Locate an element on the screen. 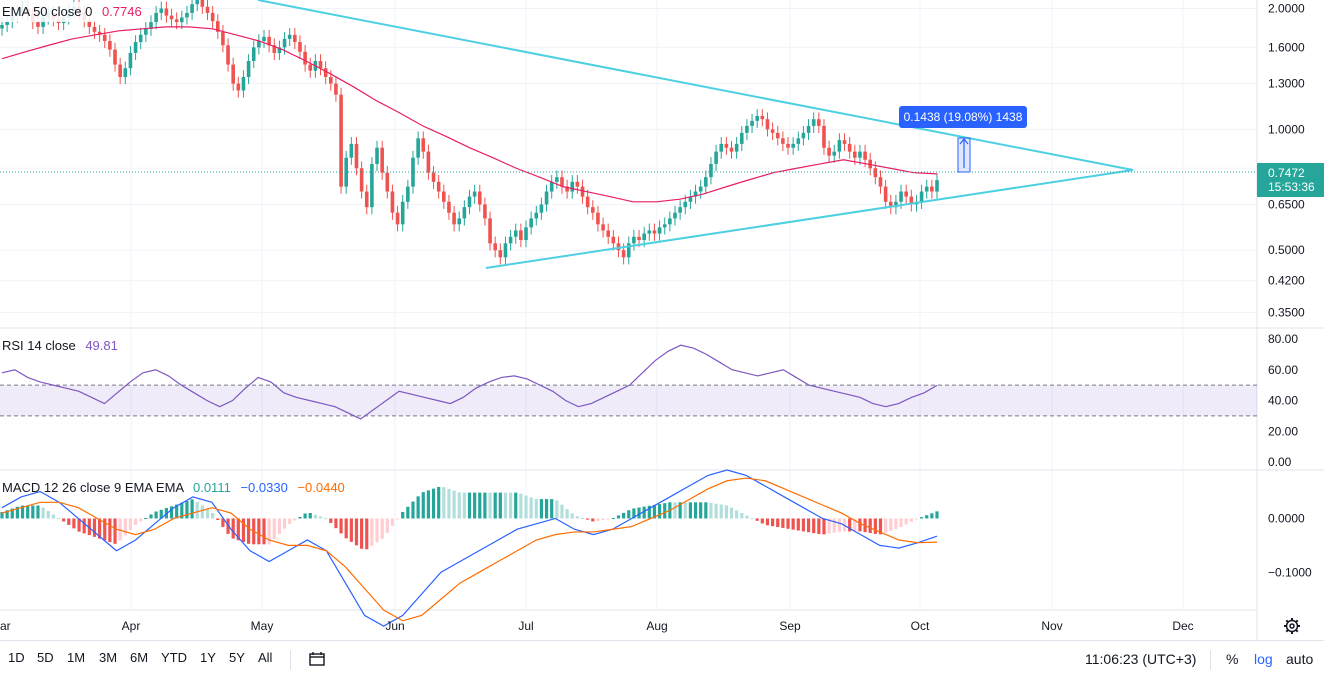 The height and width of the screenshot is (681, 1324). range-button-3m: 3M is located at coordinates (108, 657).